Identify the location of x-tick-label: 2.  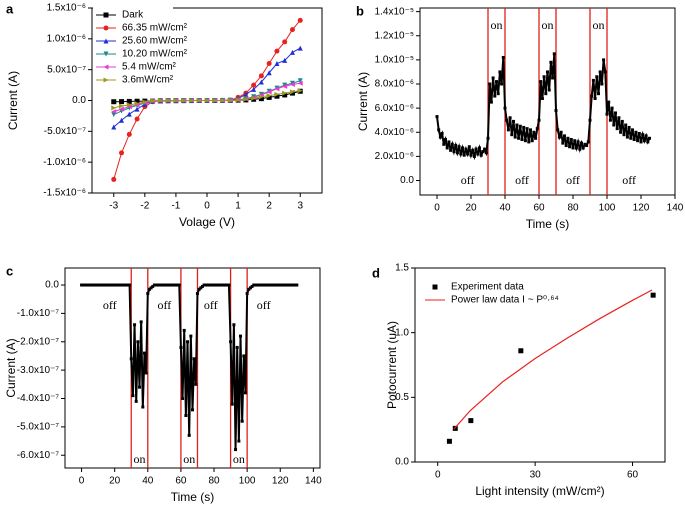
(269, 206).